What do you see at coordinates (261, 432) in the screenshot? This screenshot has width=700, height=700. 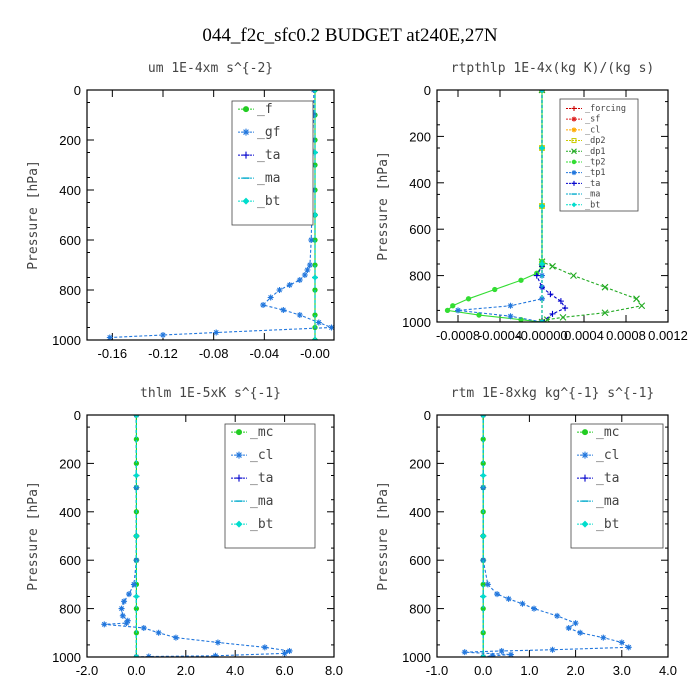 I see `legend-label: _mc` at bounding box center [261, 432].